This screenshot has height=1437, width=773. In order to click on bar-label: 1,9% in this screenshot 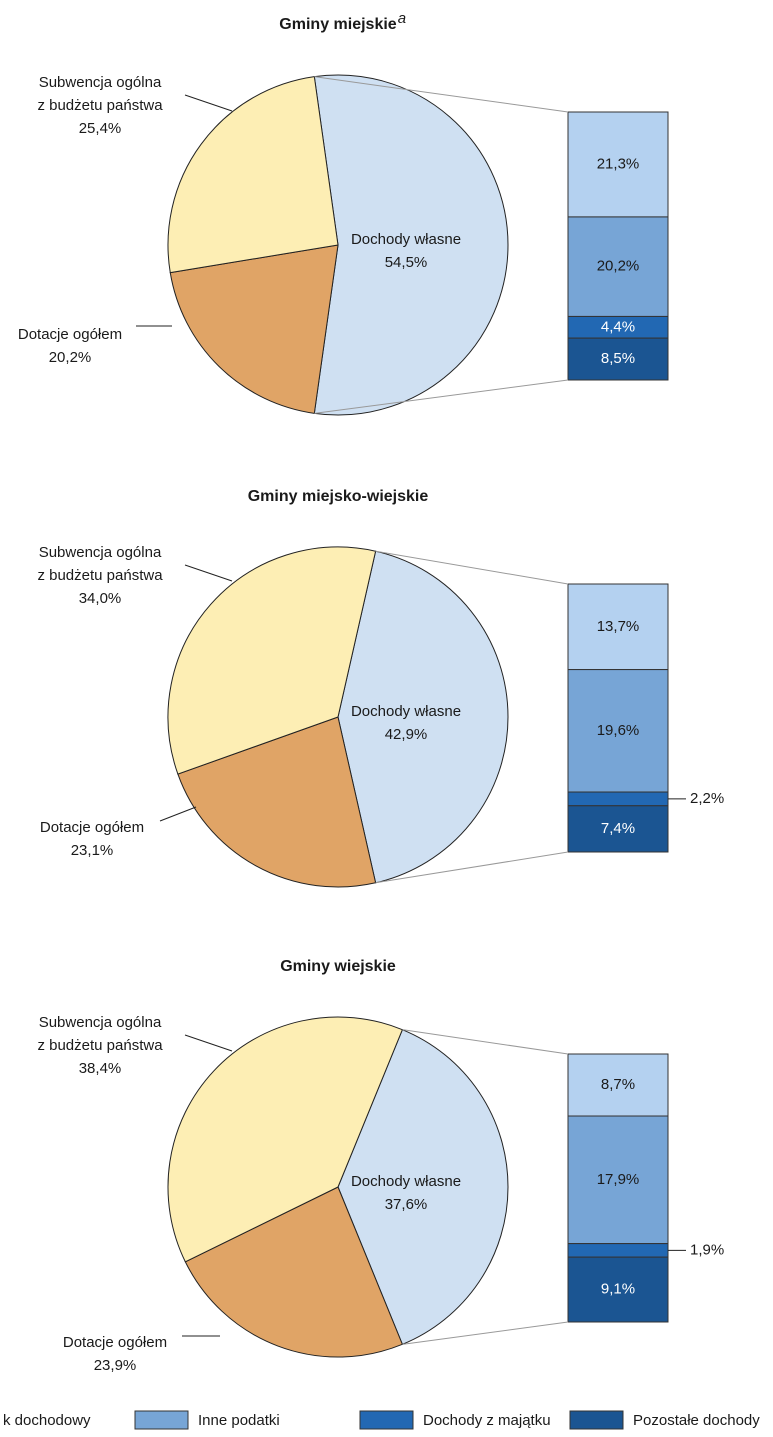, I will do `click(707, 1249)`.